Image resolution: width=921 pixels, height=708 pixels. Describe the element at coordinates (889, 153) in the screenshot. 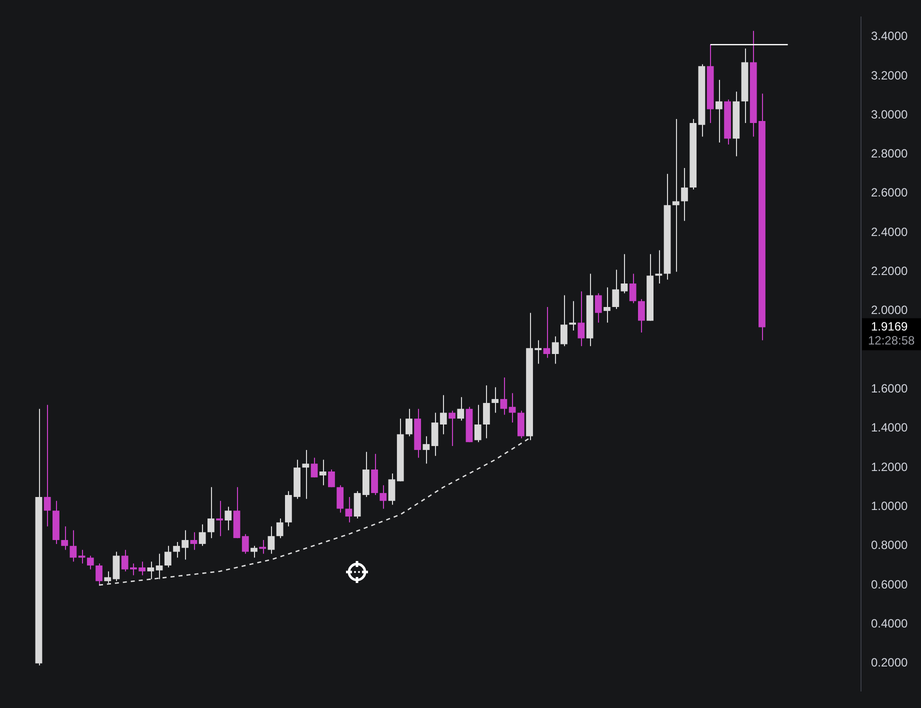

I see `y-tick-label: 2.8000` at that location.